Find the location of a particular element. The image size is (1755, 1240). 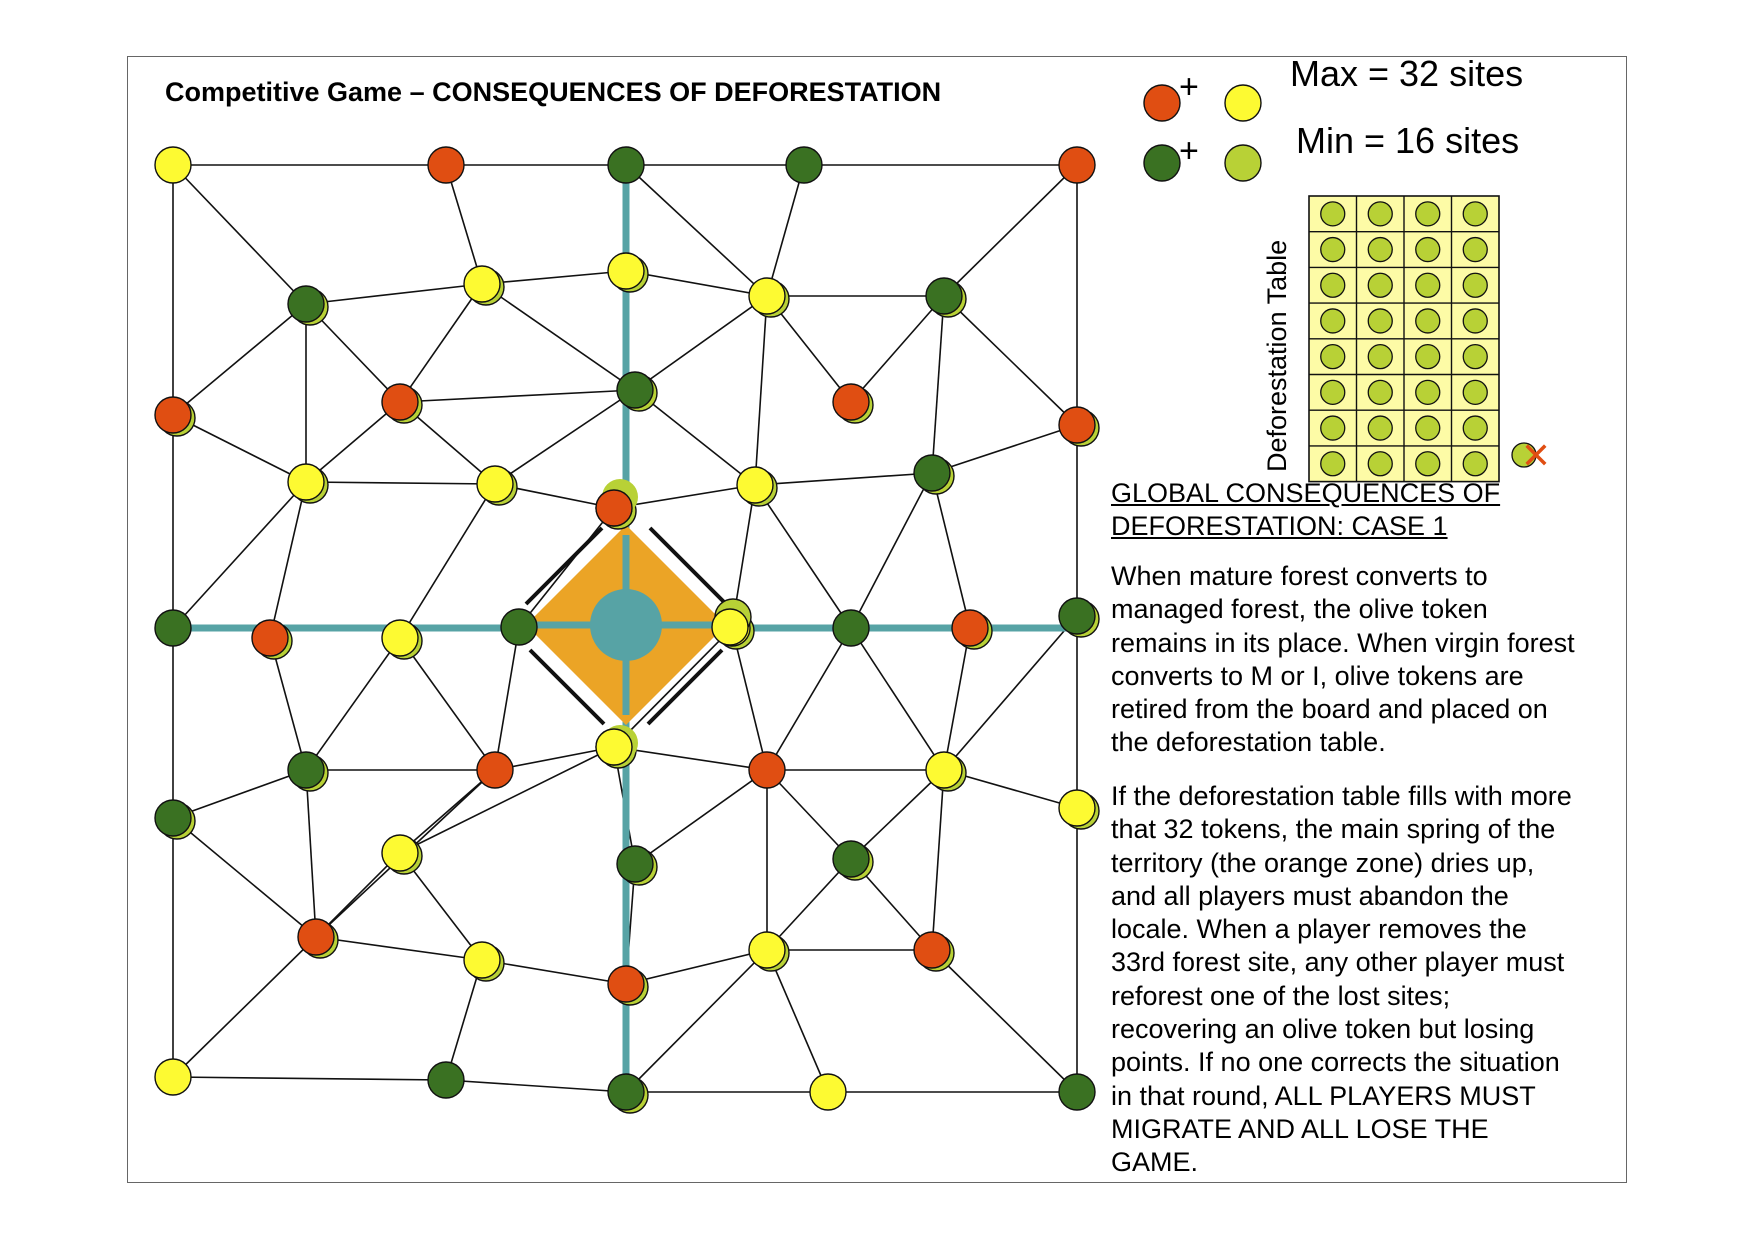

rules-line: reforest one of the lost sites; is located at coordinates (1281, 995).